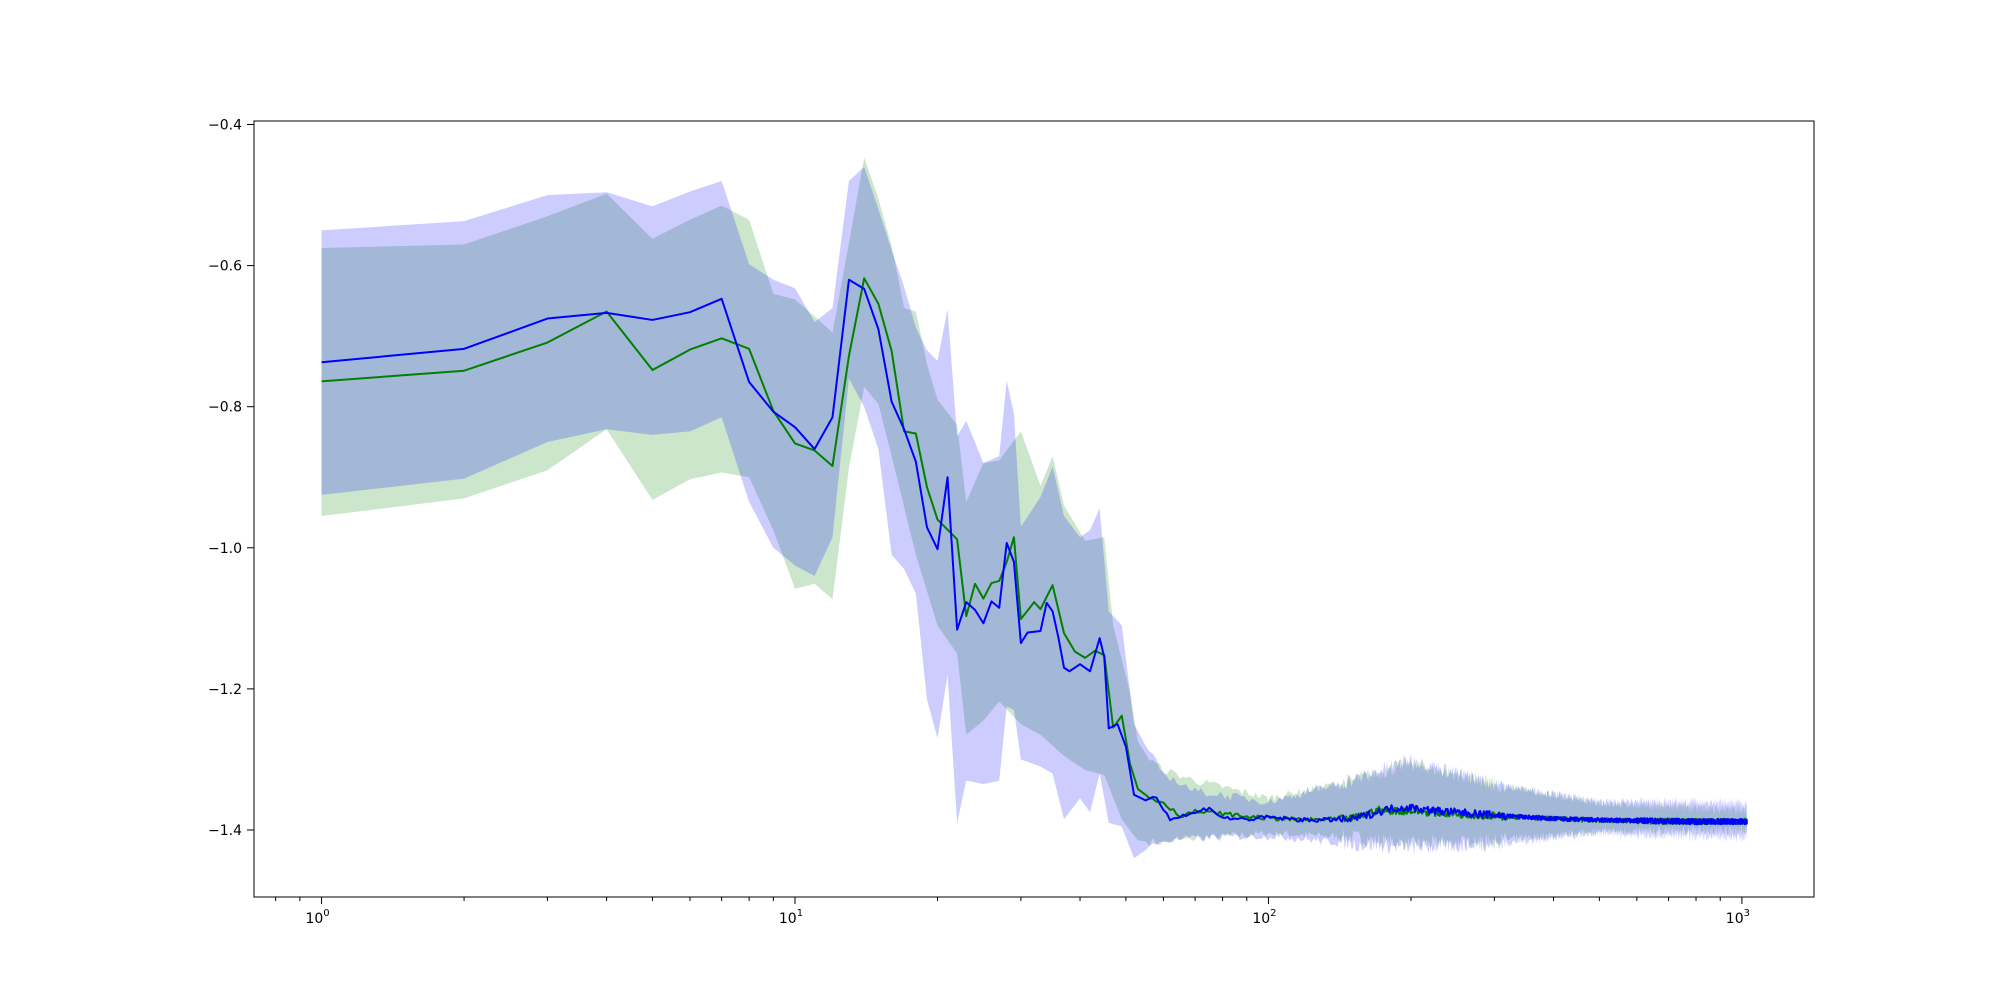 This screenshot has height=1000, width=2000. I want to click on x-tick-label: 10³, so click(1738, 917).